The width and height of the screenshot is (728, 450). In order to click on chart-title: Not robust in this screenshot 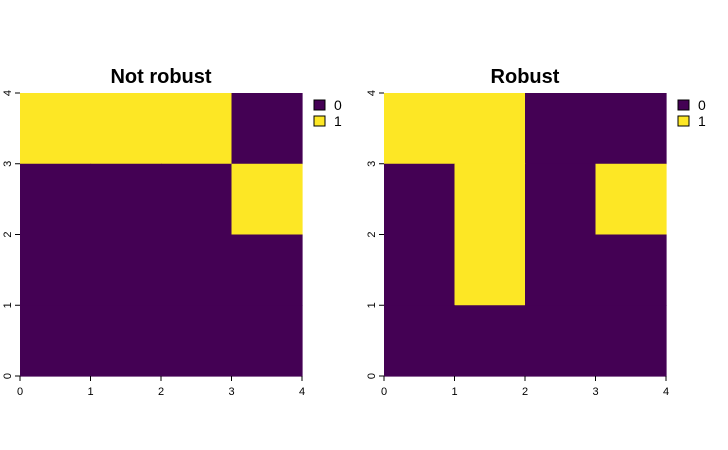, I will do `click(160, 77)`.